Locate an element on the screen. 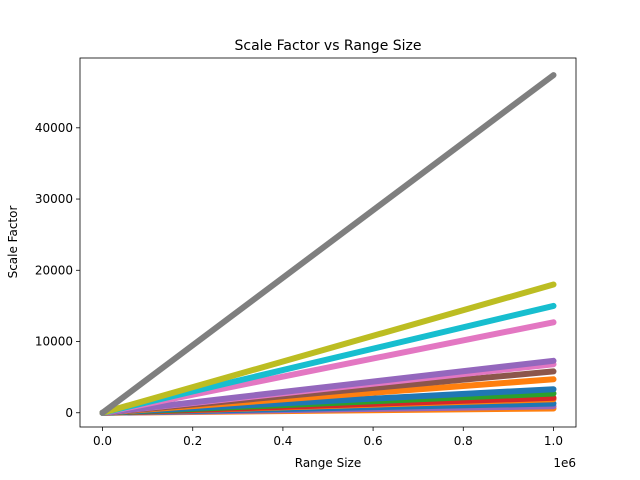 This screenshot has width=640, height=480. y-tick-label-4: 40000 is located at coordinates (54, 128).